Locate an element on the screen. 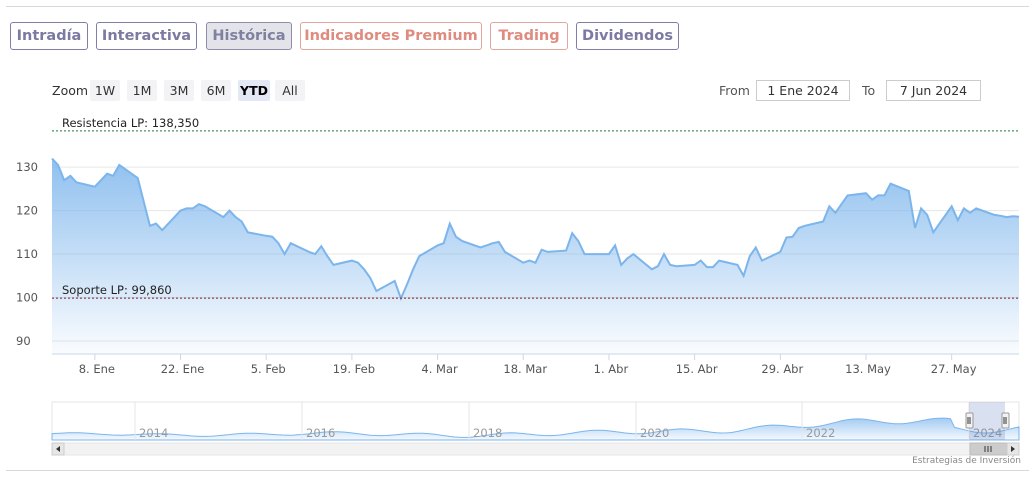 This screenshot has height=478, width=1035. zoom-label: Zoom is located at coordinates (70, 90).